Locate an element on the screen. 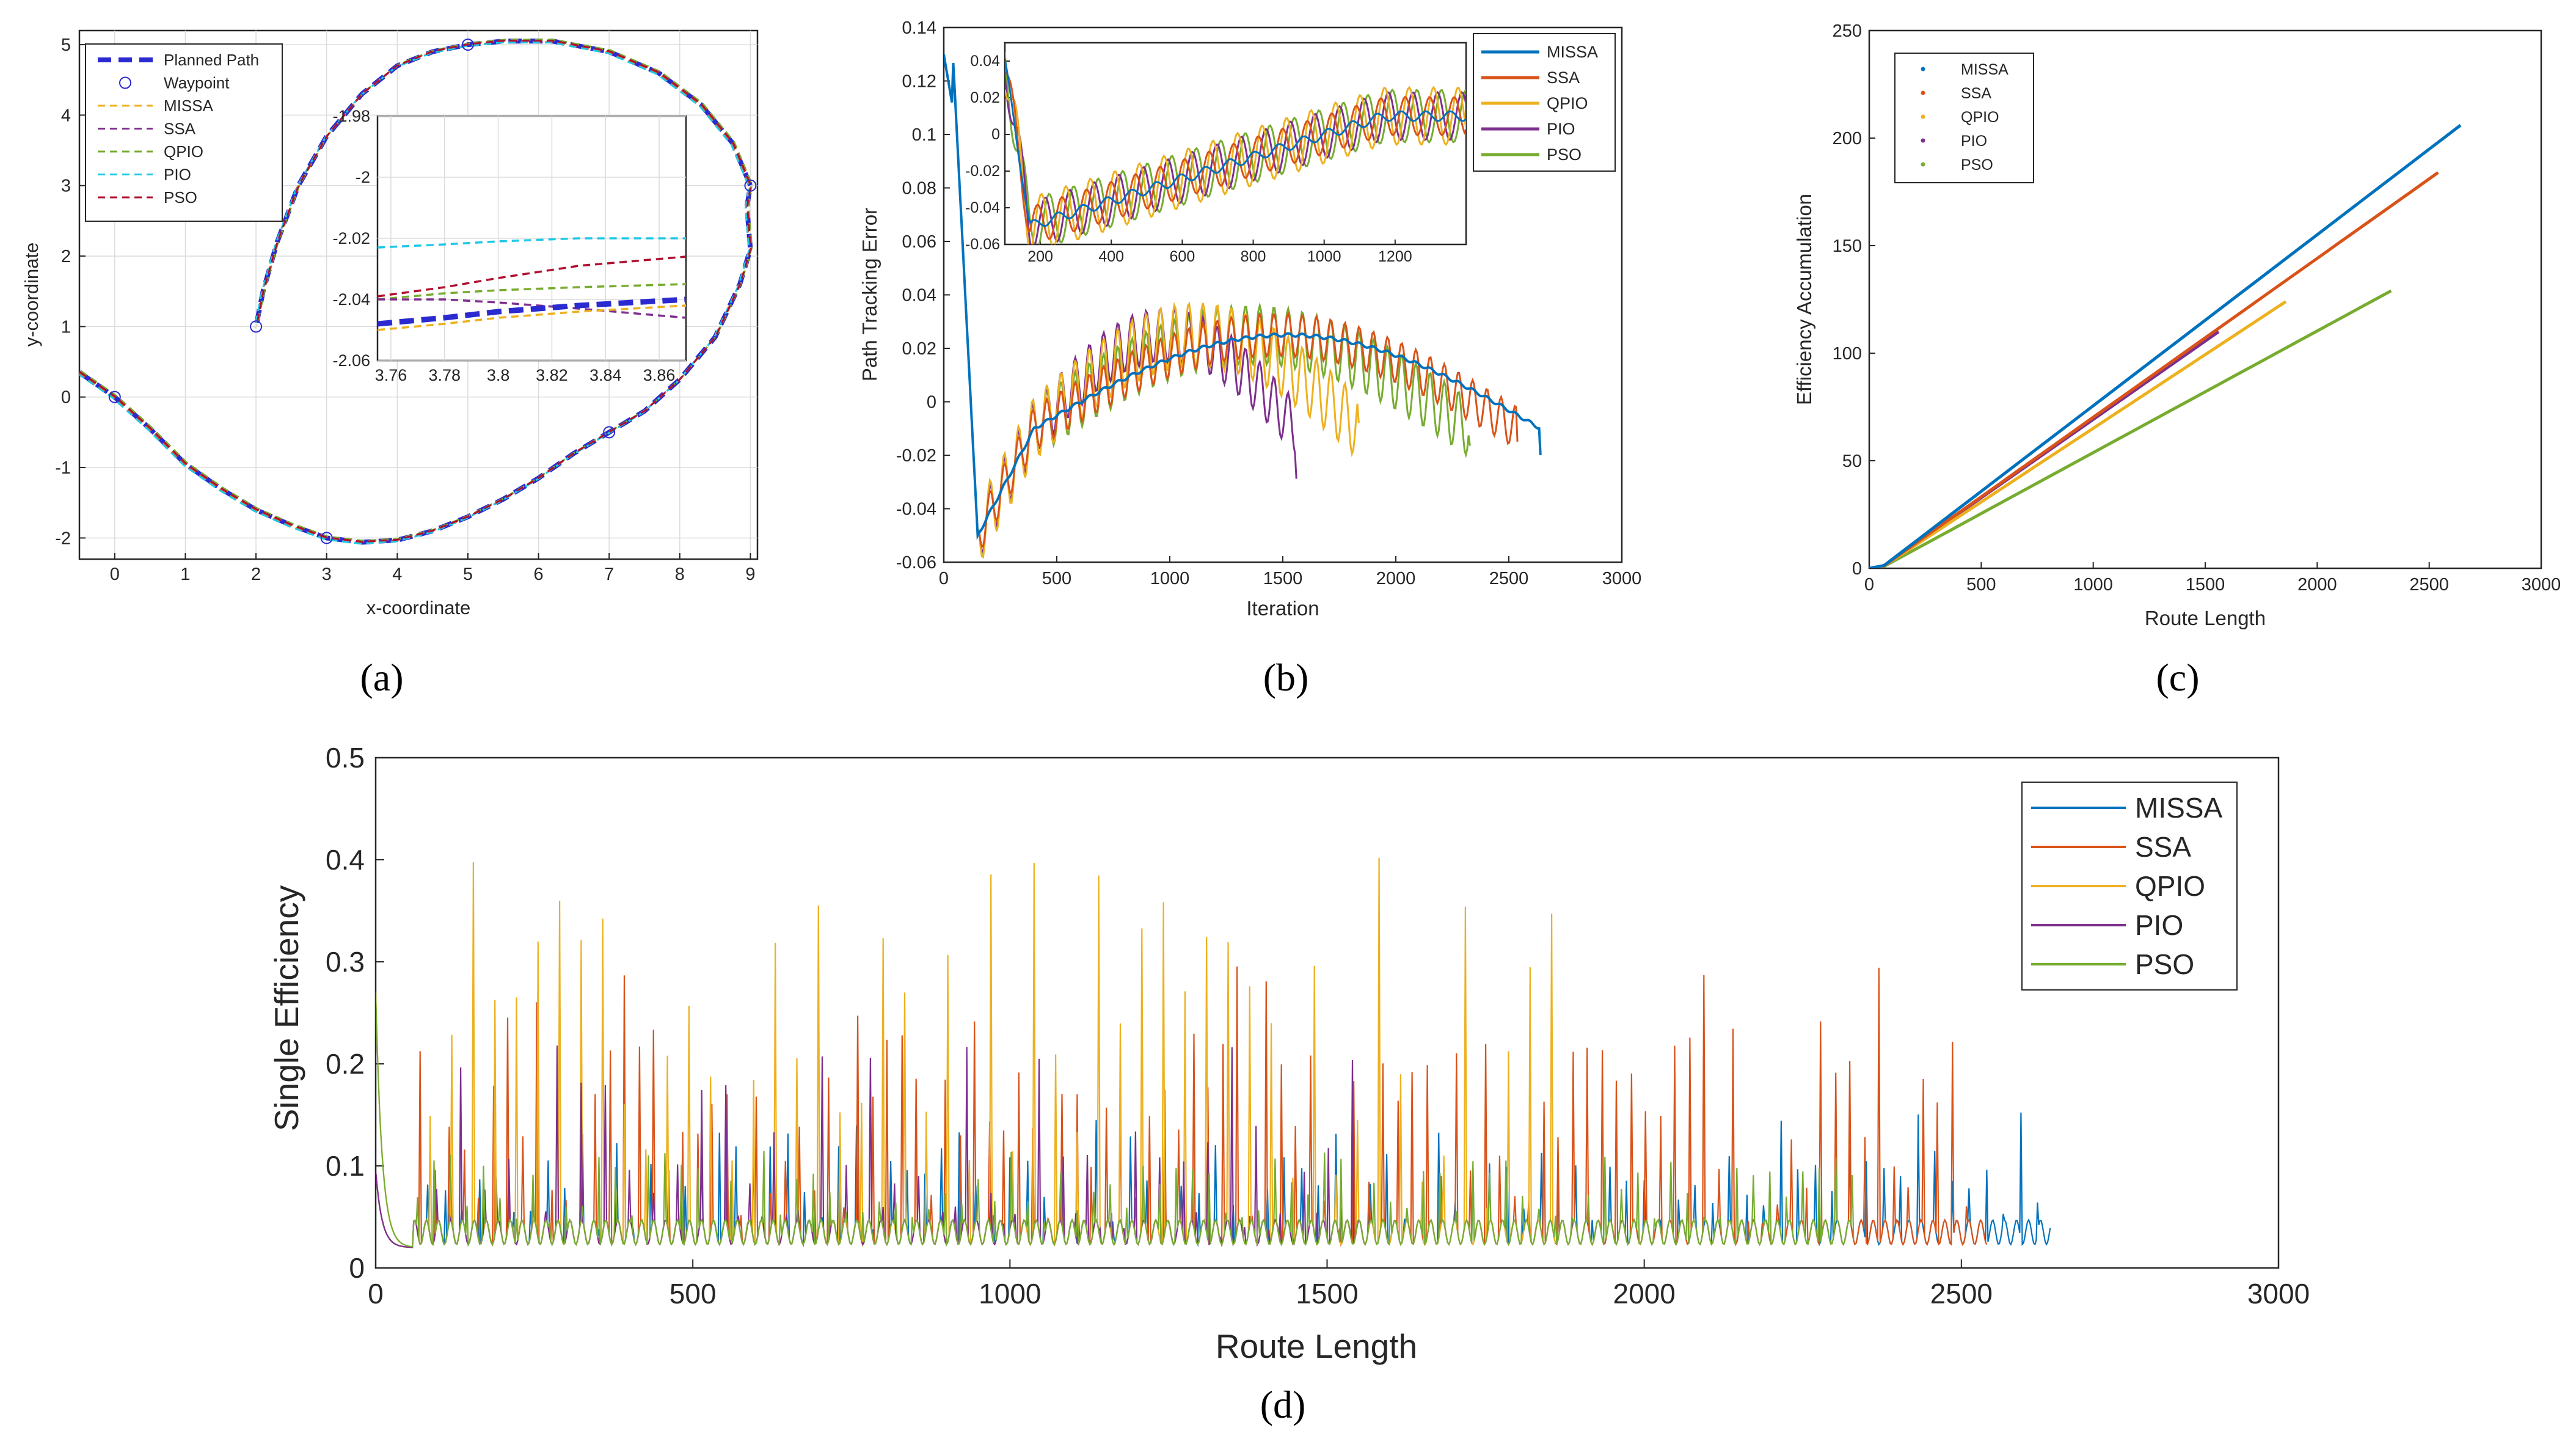 The width and height of the screenshot is (2576, 1447). y-tick-label: -0.04 is located at coordinates (916, 509).